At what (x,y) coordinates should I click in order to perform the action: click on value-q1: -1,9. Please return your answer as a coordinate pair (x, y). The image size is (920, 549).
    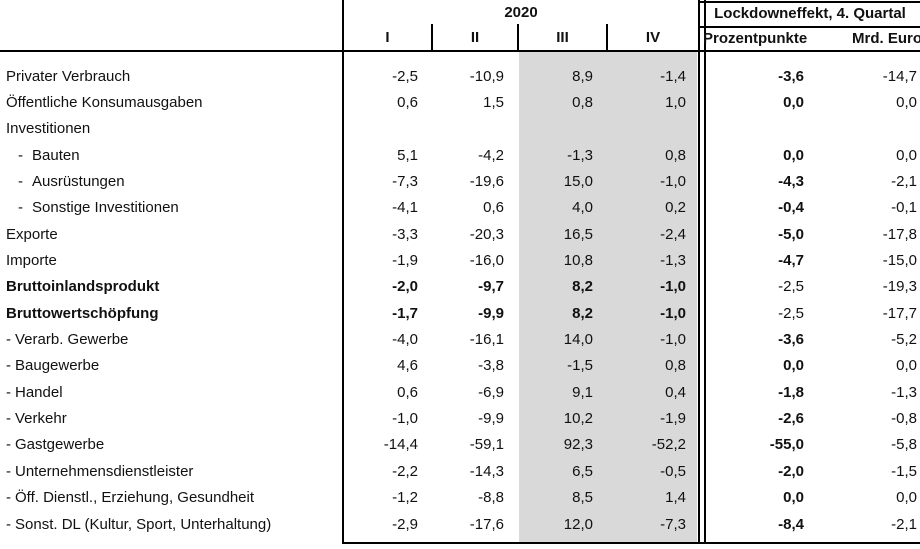
    Looking at the image, I should click on (405, 261).